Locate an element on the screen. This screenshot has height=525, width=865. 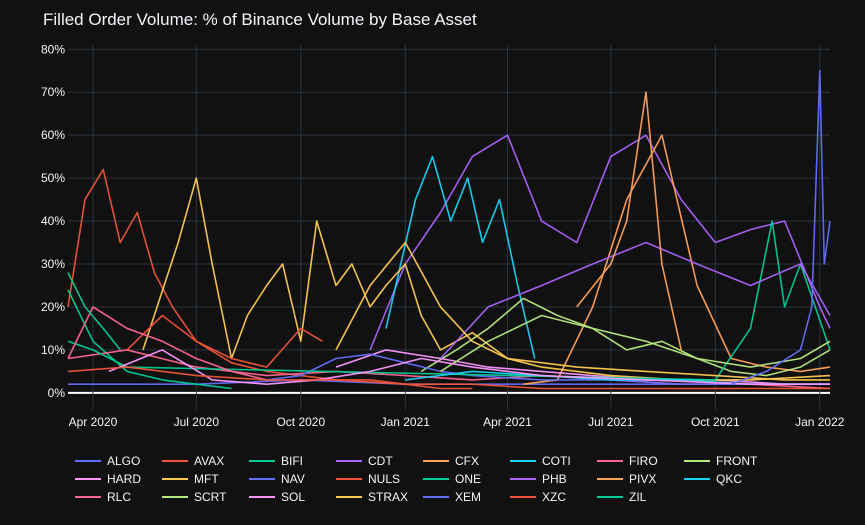
legend-item-xzc: XZC is located at coordinates (538, 497).